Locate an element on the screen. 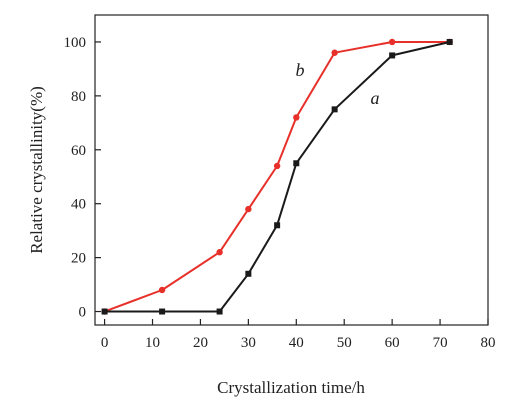  x-tick-label: 50 is located at coordinates (344, 343).